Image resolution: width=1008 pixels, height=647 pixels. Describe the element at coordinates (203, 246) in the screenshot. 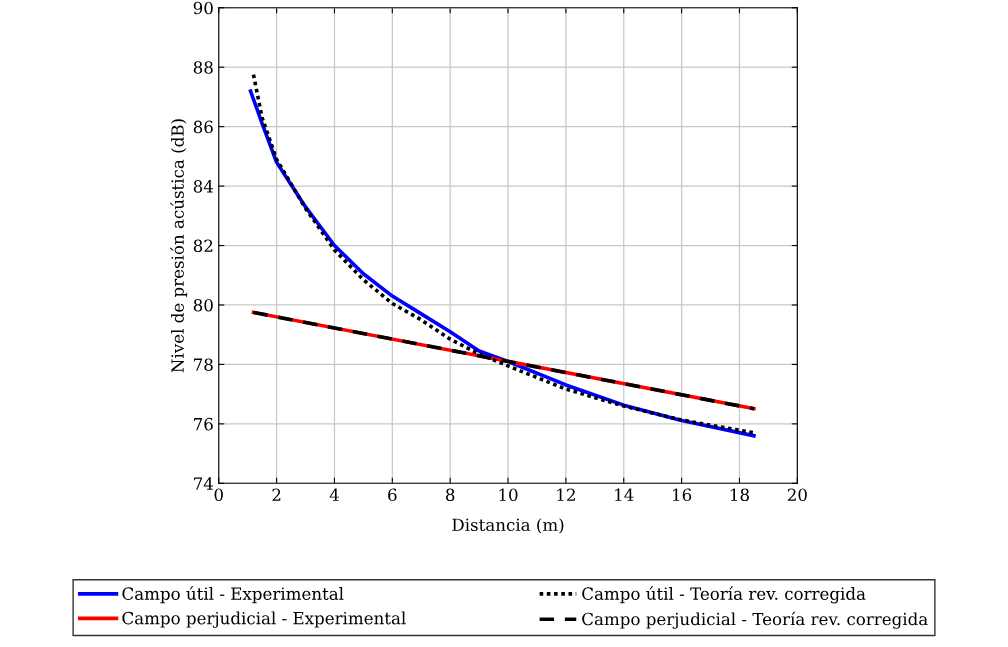

I see `y-tick-label: 82` at that location.